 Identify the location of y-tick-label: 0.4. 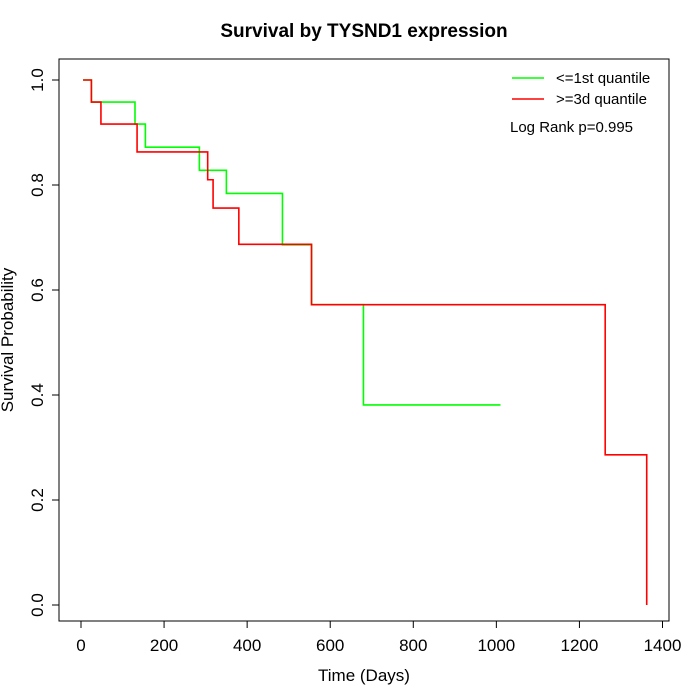
(37, 395).